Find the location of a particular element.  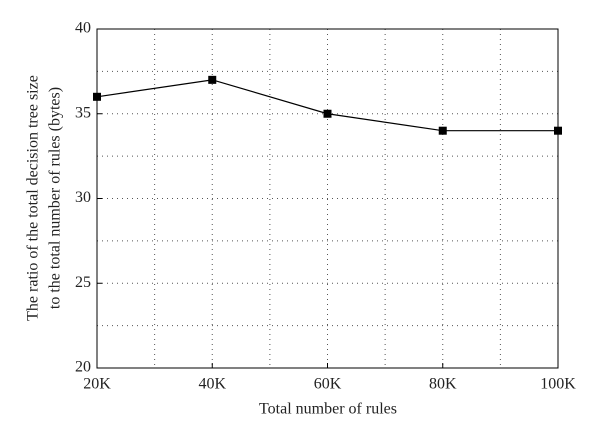

x-tick-label: 40K is located at coordinates (212, 384).